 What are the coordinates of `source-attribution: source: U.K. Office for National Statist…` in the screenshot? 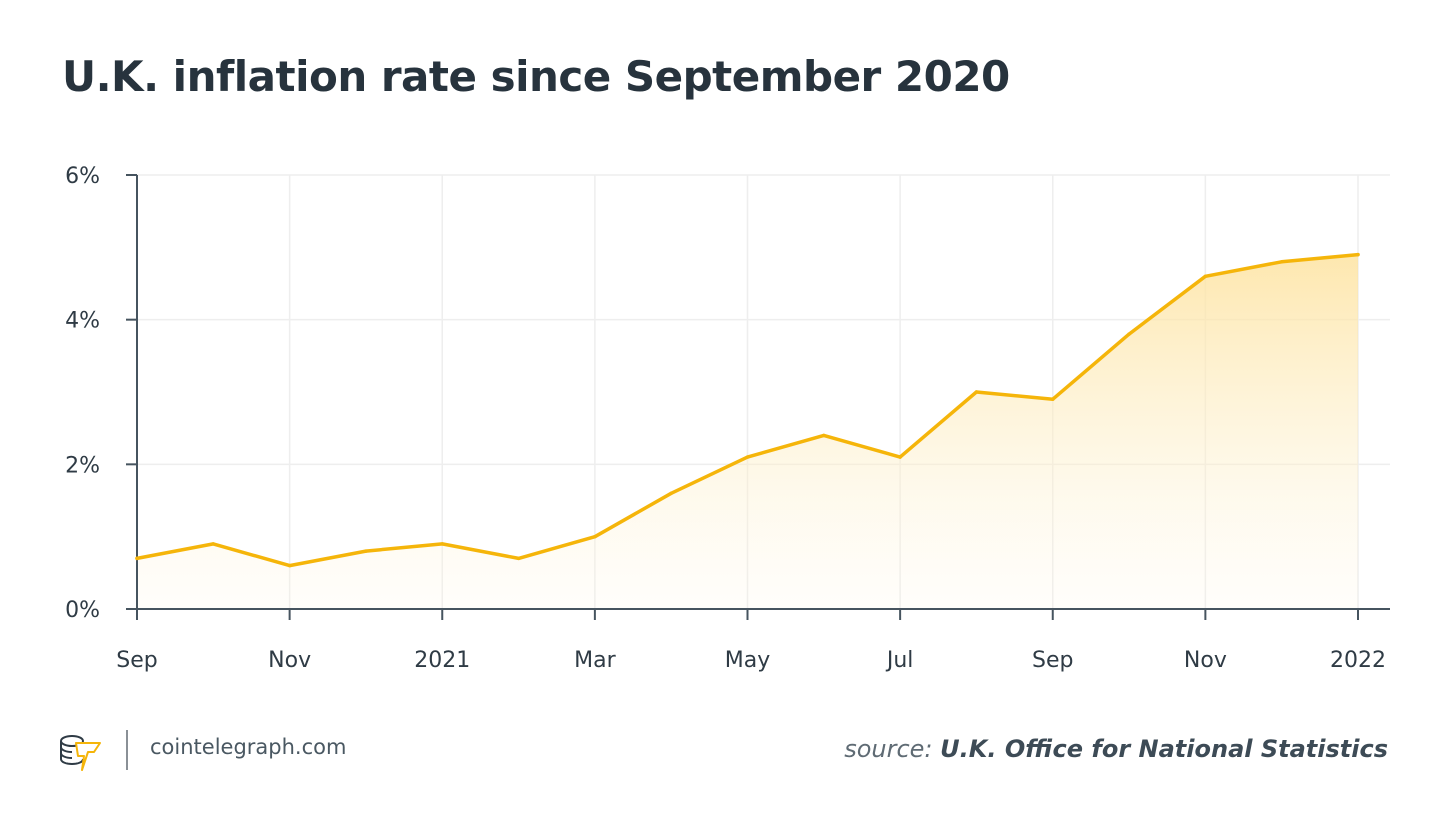 It's located at (1116, 749).